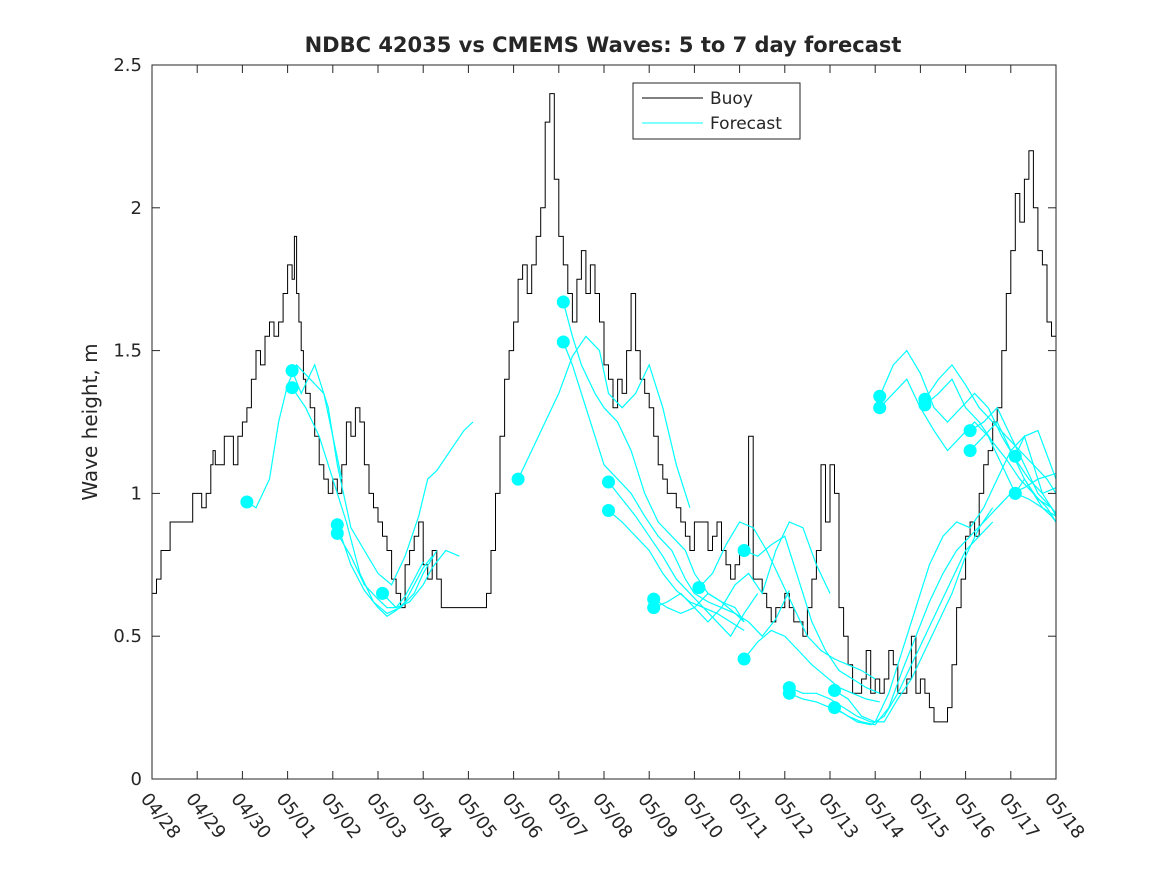 This screenshot has height=875, width=1167. What do you see at coordinates (793, 816) in the screenshot?
I see `x-tick-label: 05/12` at bounding box center [793, 816].